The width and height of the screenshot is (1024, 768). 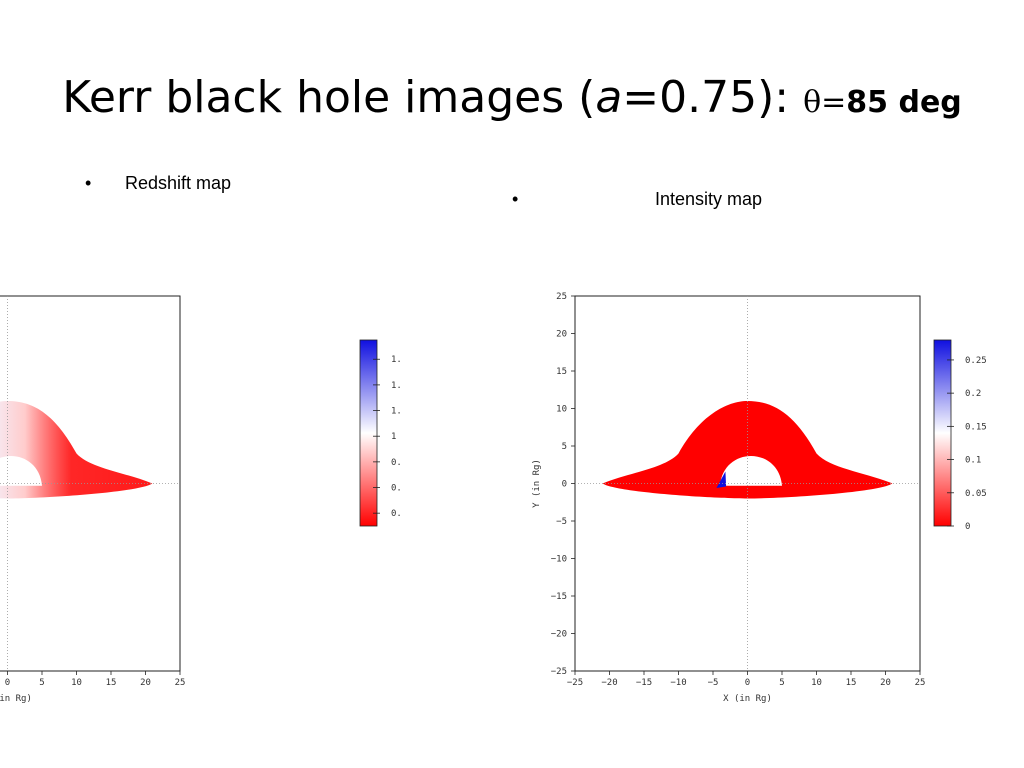 What do you see at coordinates (393, 437) in the screenshot?
I see `colorbar-tick-label: 1` at bounding box center [393, 437].